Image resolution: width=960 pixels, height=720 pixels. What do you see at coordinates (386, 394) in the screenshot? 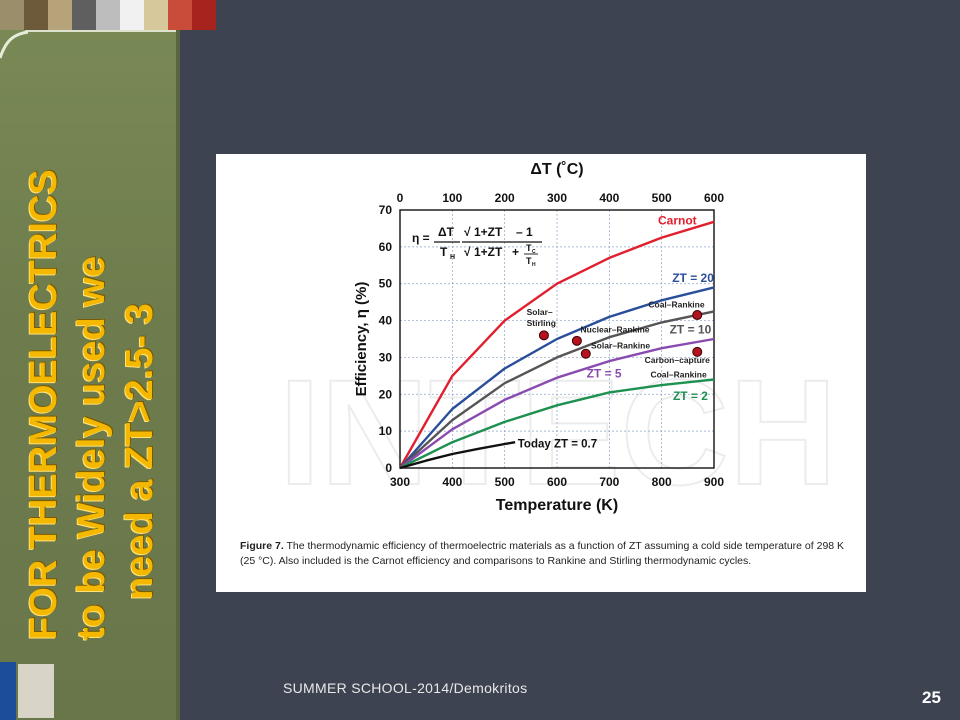
I see `y-tick-label: 20` at bounding box center [386, 394].